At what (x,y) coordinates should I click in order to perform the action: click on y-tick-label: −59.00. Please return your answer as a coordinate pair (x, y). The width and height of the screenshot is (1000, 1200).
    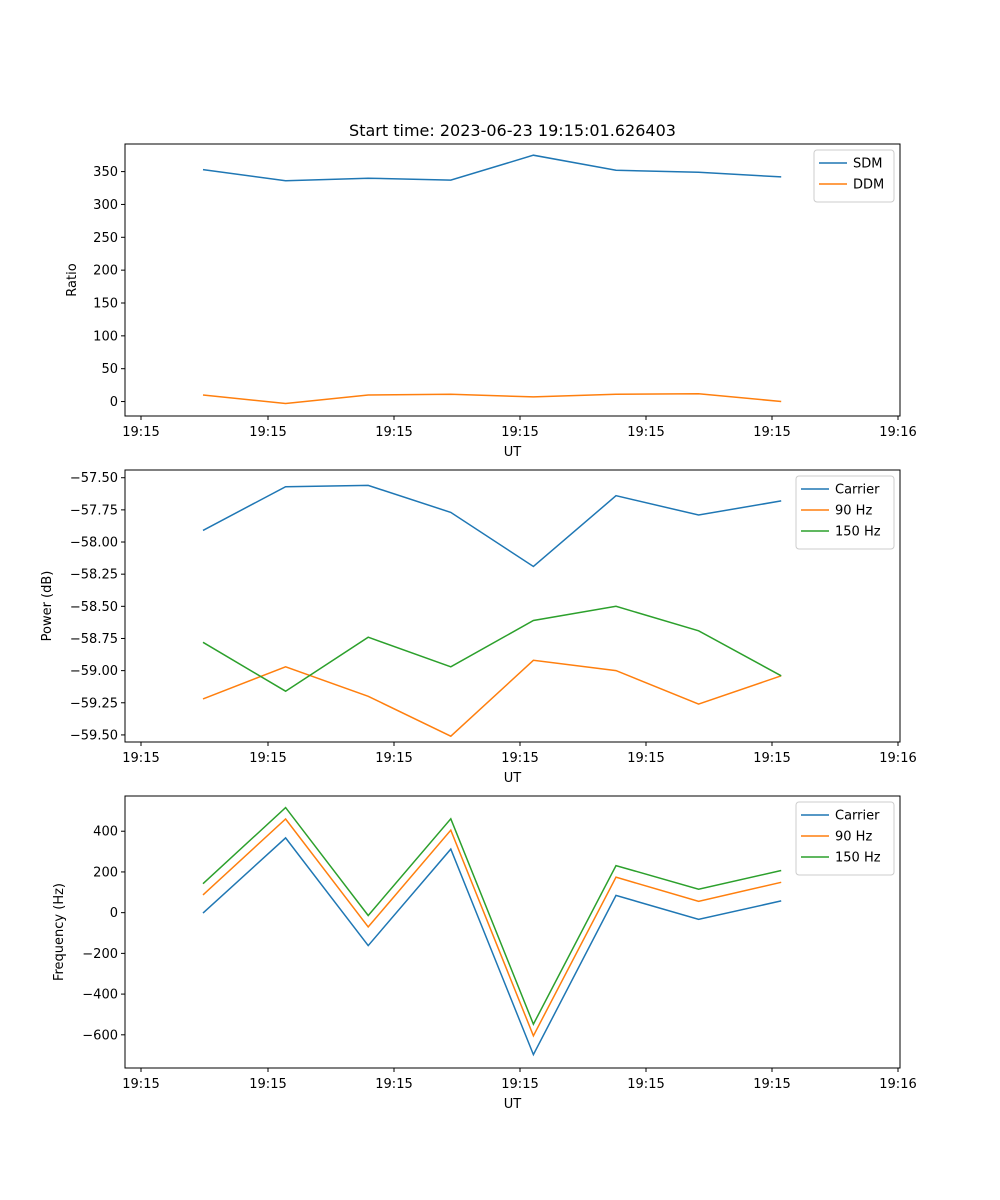
    Looking at the image, I should click on (94, 671).